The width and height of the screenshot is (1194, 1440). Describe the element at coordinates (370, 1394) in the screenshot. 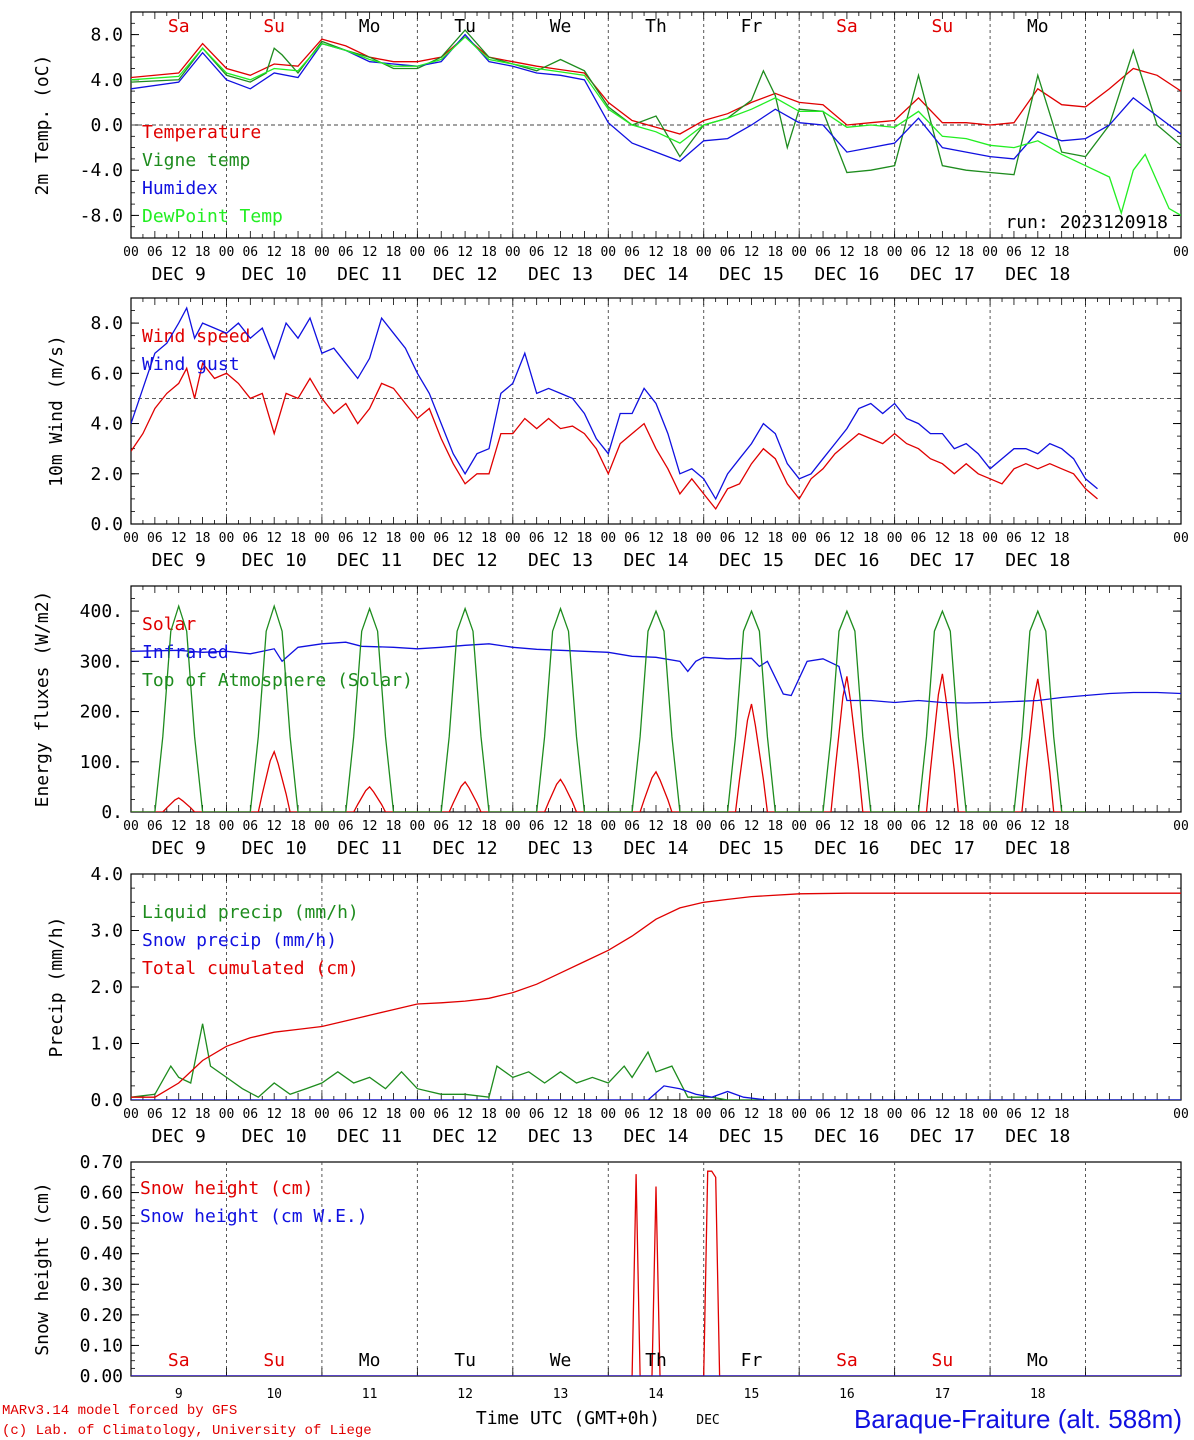

I see `x-day-number-label: 11` at that location.